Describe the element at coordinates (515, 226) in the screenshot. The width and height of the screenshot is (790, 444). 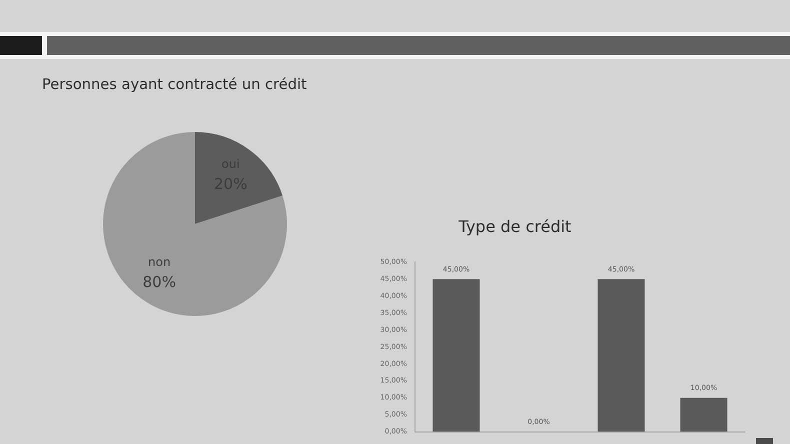
I see `chart-title: Type de crédit` at that location.